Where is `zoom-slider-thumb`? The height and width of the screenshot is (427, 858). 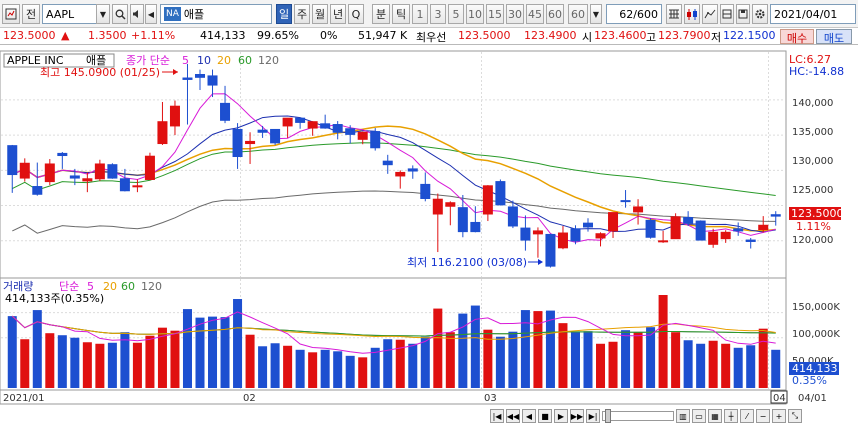 zoom-slider-thumb is located at coordinates (608, 416).